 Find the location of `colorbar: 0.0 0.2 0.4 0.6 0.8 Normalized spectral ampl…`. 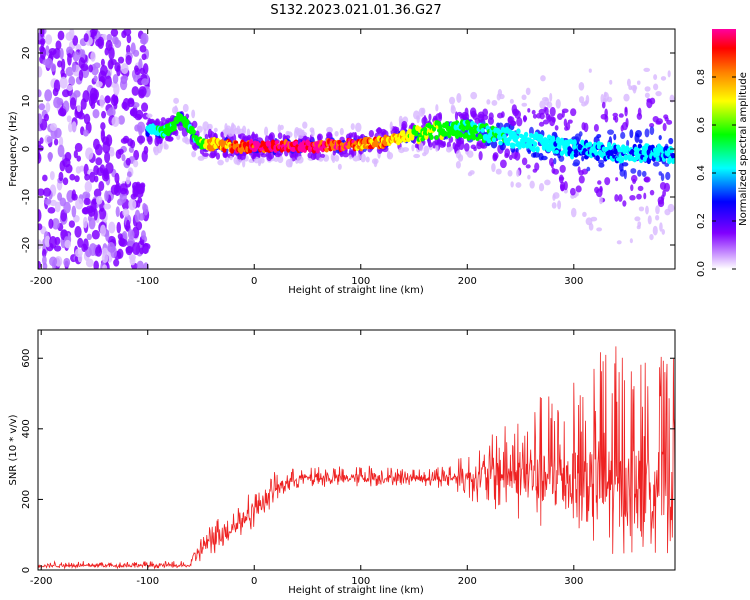

colorbar: 0.0 0.2 0.4 0.6 0.8 Normalized spectral ampl… is located at coordinates (722, 153).